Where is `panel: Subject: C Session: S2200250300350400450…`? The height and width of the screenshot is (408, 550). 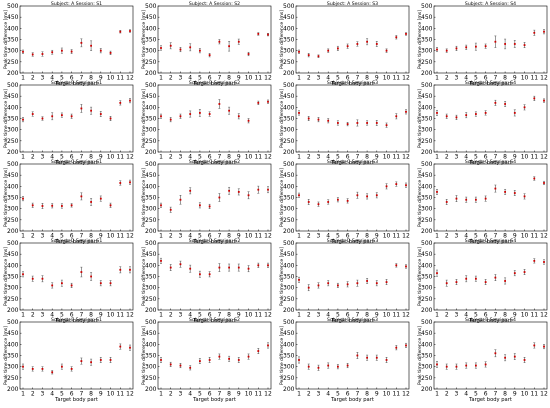
panel: Subject: C Session: S2200250300350400450… is located at coordinates (206, 202).